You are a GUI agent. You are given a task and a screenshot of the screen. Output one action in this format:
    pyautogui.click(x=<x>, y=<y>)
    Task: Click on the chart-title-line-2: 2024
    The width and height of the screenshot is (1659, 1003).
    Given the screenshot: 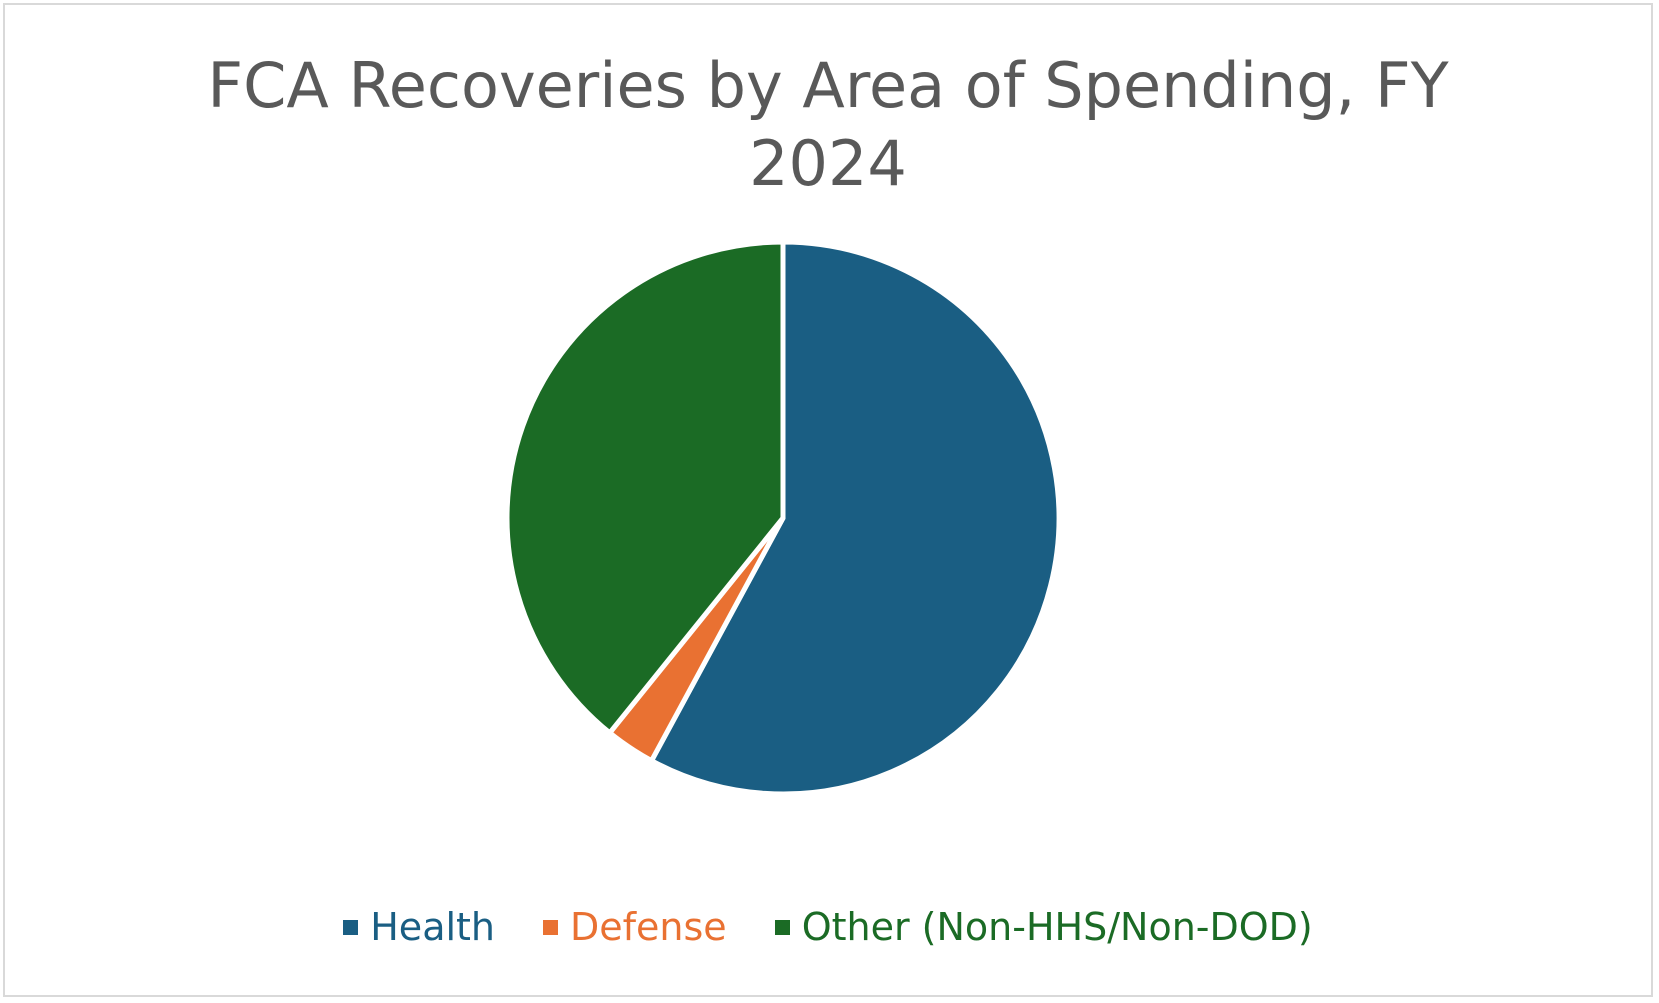 What is the action you would take?
    pyautogui.click(x=828, y=163)
    